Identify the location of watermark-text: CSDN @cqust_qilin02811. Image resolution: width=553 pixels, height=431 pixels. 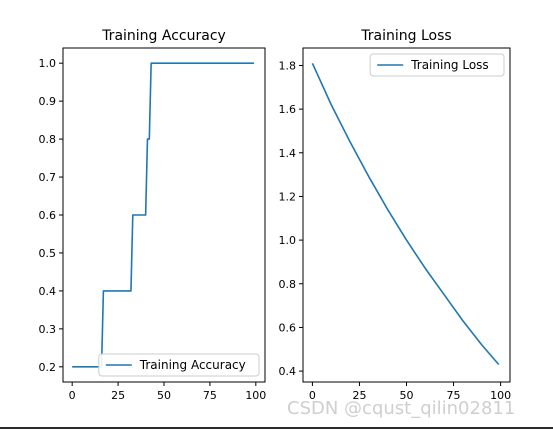
(401, 408).